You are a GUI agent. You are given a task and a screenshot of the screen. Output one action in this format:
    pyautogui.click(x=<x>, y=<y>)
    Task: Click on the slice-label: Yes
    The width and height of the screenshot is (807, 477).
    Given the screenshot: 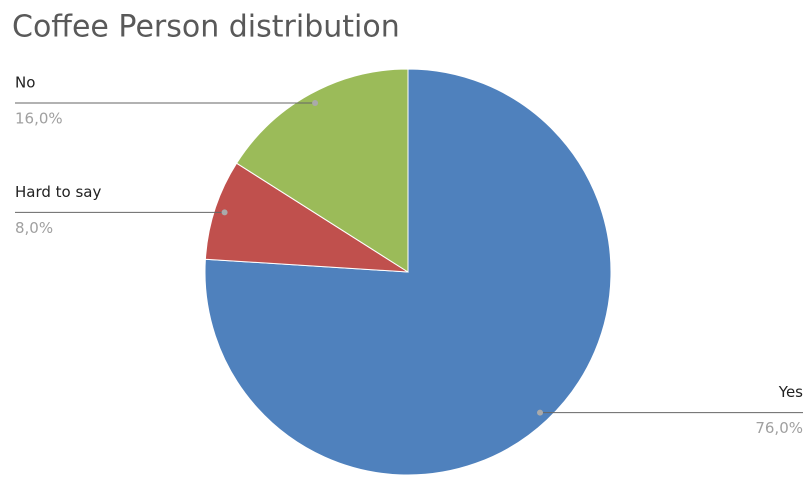 What is the action you would take?
    pyautogui.click(x=790, y=392)
    